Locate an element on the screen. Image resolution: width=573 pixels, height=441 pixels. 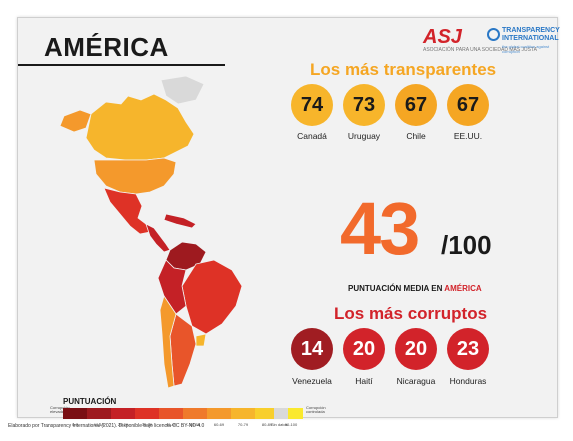
most_corrupt-country-label: Nicaragua is located at coordinates (416, 381).